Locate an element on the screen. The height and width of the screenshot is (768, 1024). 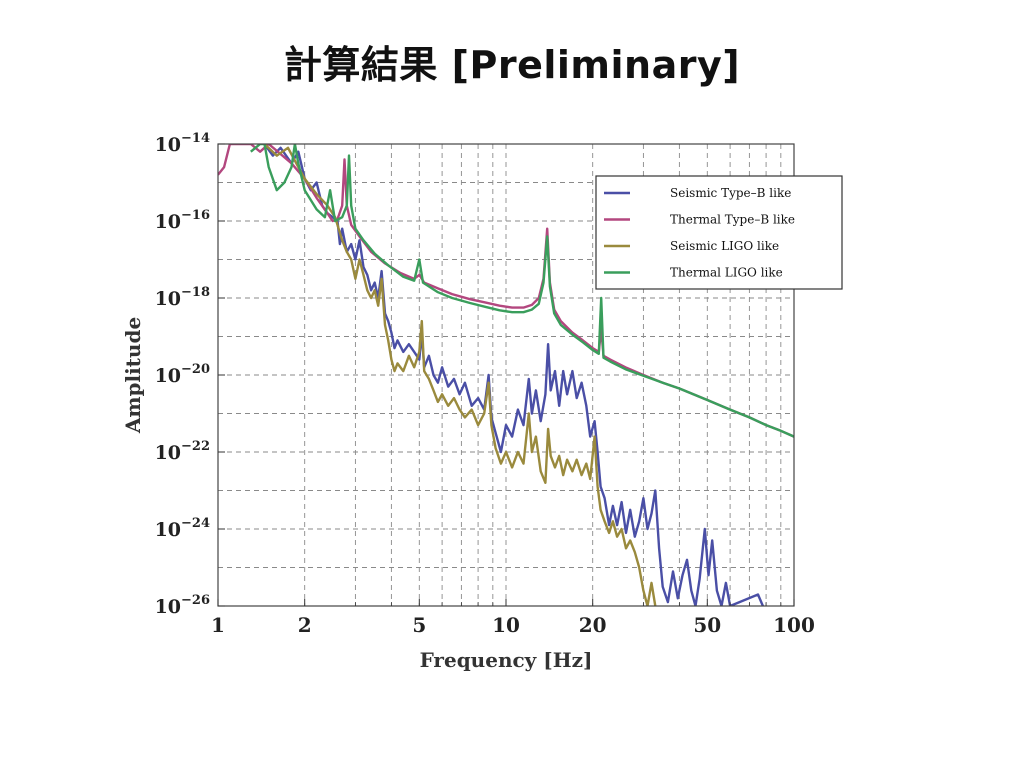
y-tick-label: 10−16 is located at coordinates (182, 220).